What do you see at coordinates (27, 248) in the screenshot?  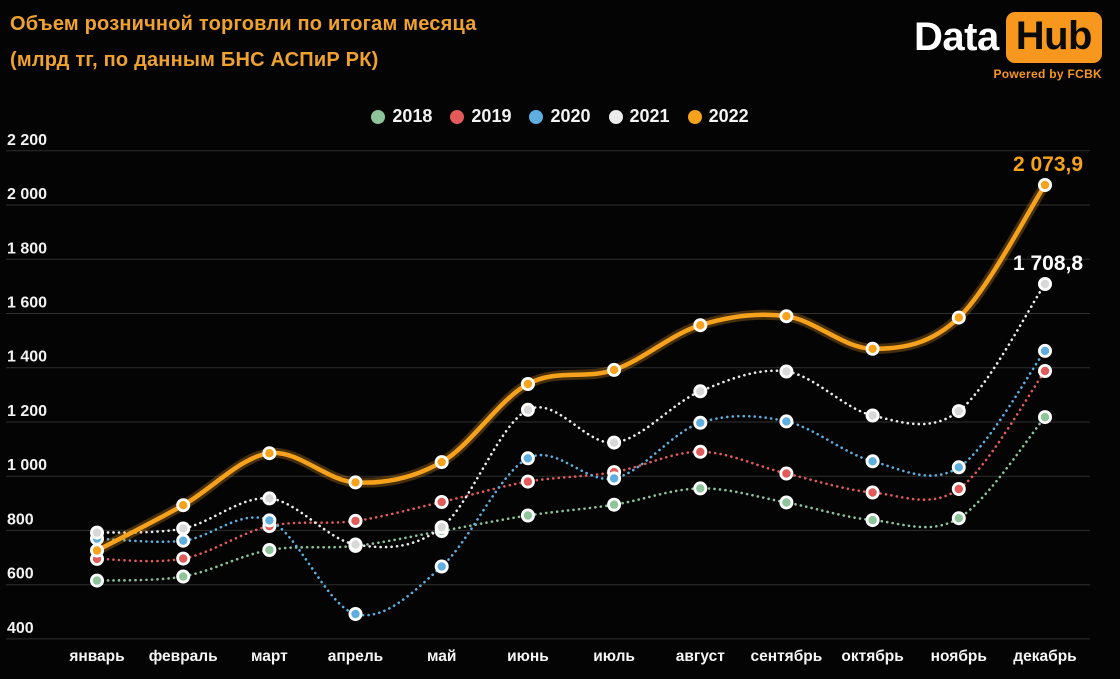 I see `y-tick-label: 1 800` at bounding box center [27, 248].